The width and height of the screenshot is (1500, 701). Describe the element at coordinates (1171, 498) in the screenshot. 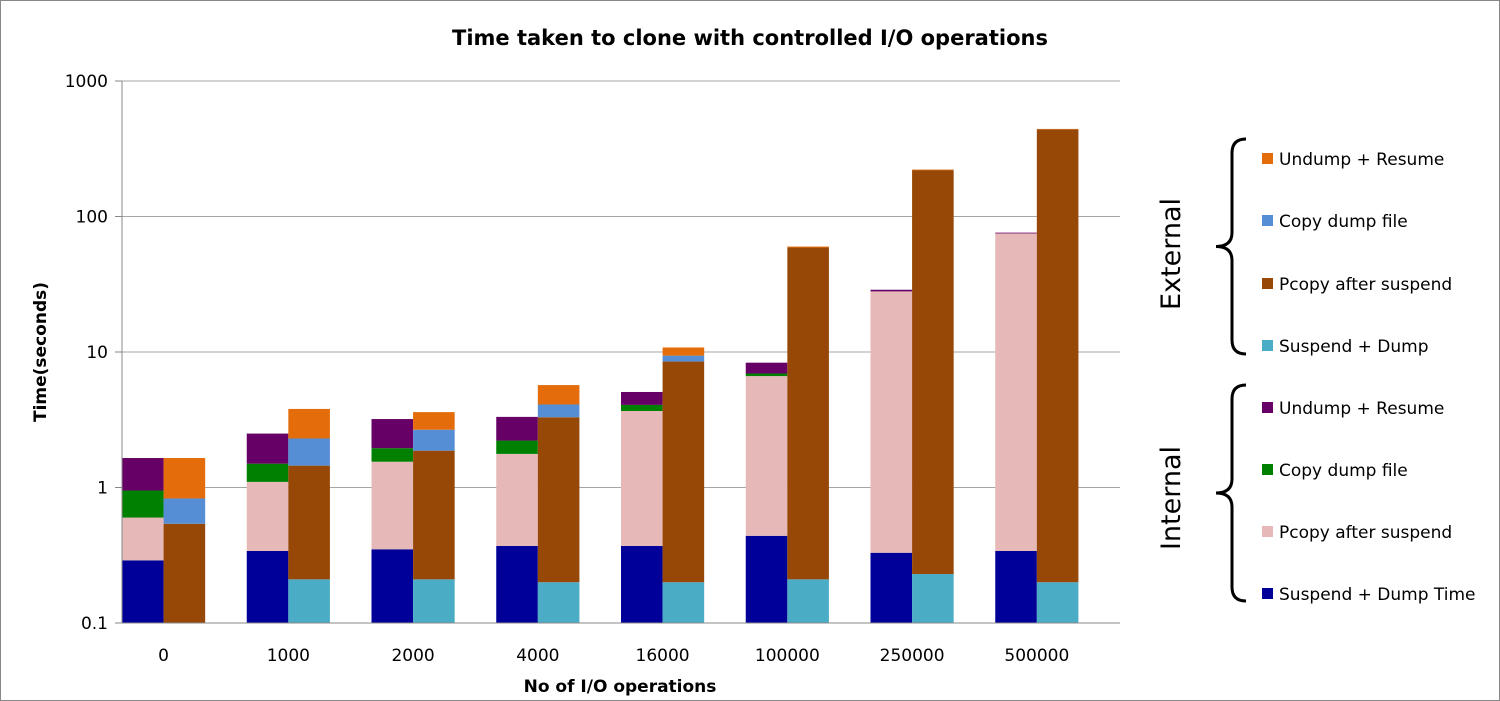

I see `legend-group-label: Internal` at that location.